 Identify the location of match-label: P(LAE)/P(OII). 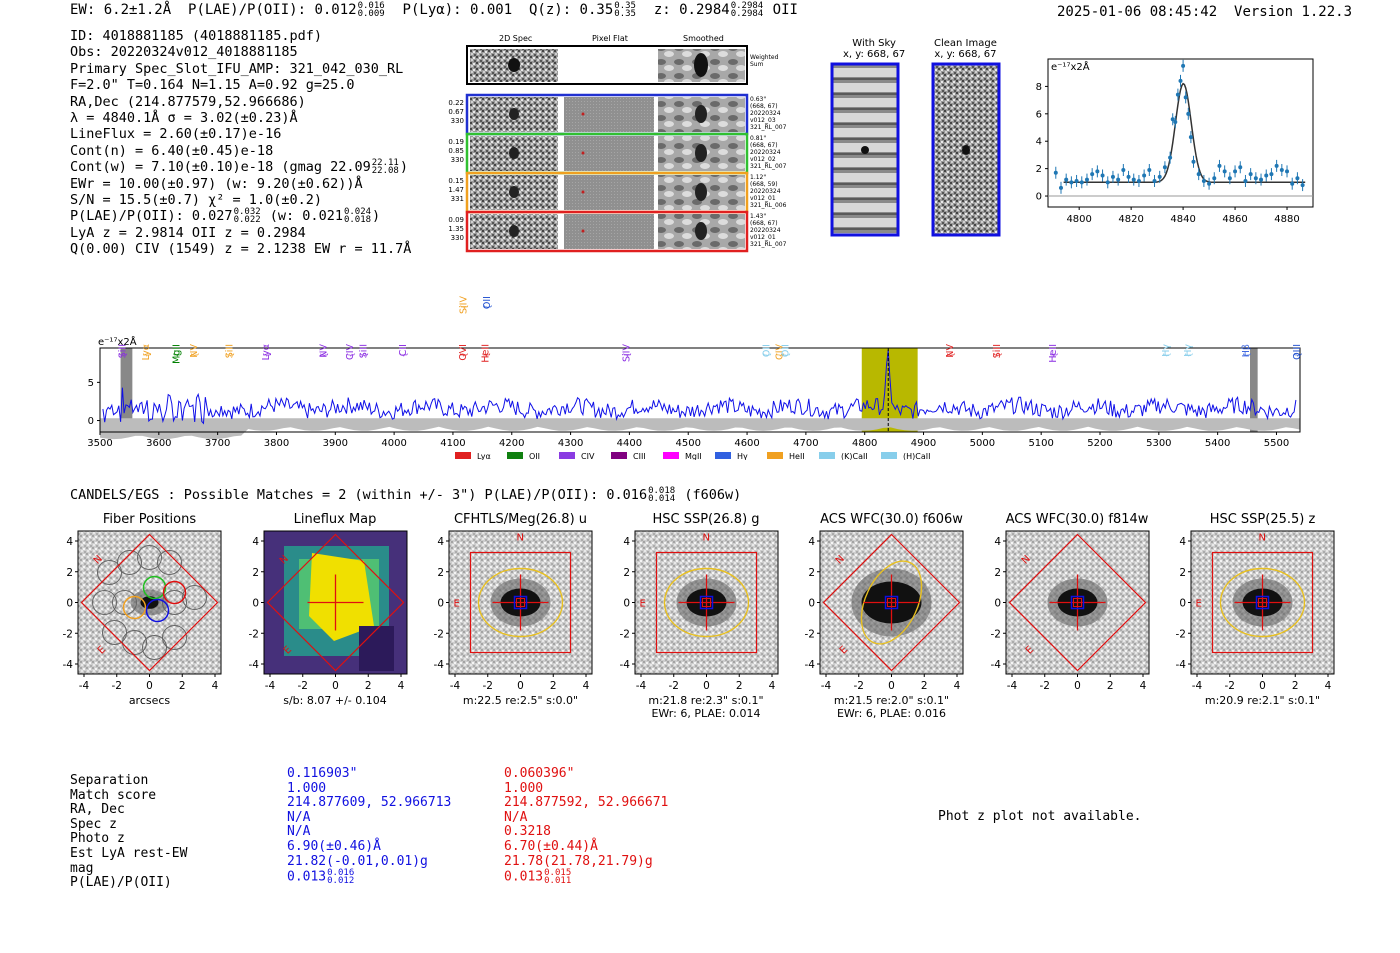
(121, 883).